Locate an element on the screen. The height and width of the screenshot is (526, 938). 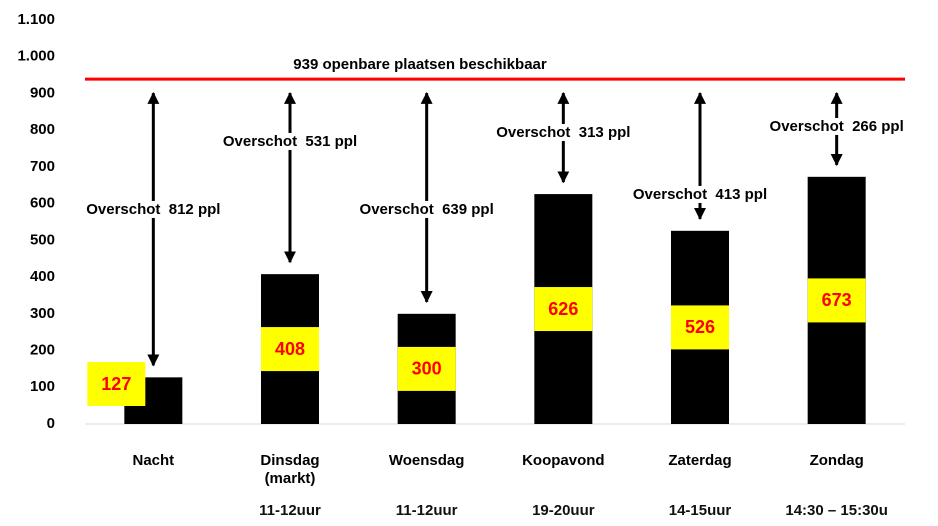
surplus-annotation: Overschot 531 ppl is located at coordinates (290, 141).